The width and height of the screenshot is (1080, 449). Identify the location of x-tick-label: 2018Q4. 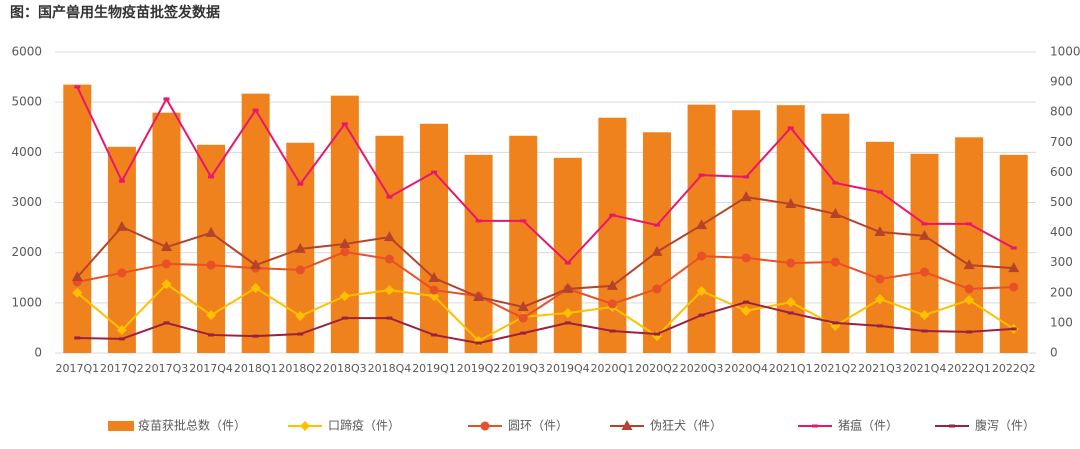
(390, 368).